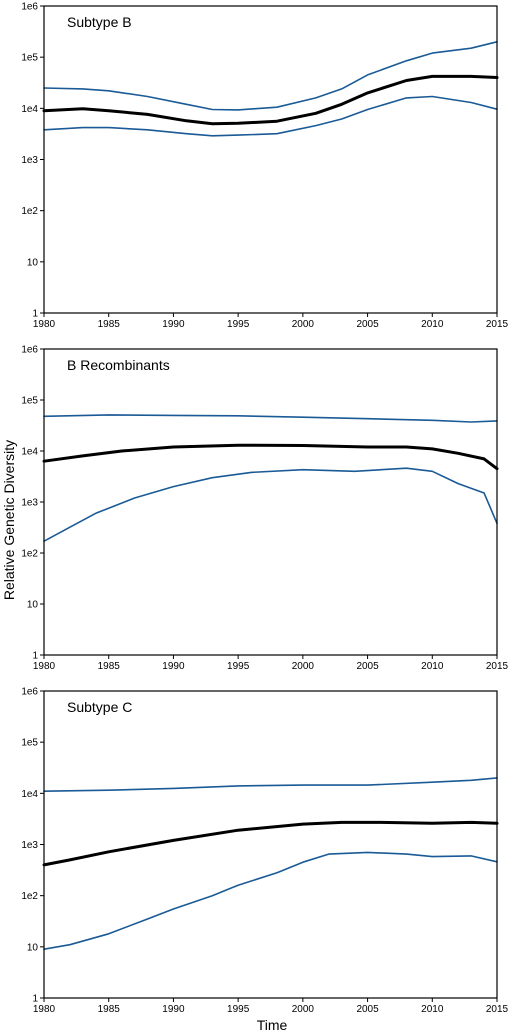 The image size is (510, 1035). I want to click on x-axis-title: Time, so click(272, 1025).